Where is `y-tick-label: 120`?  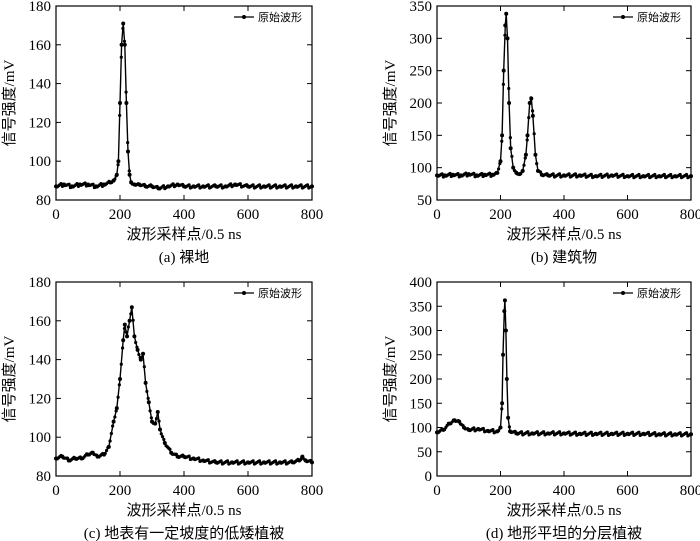
y-tick-label: 120 is located at coordinates (40, 399).